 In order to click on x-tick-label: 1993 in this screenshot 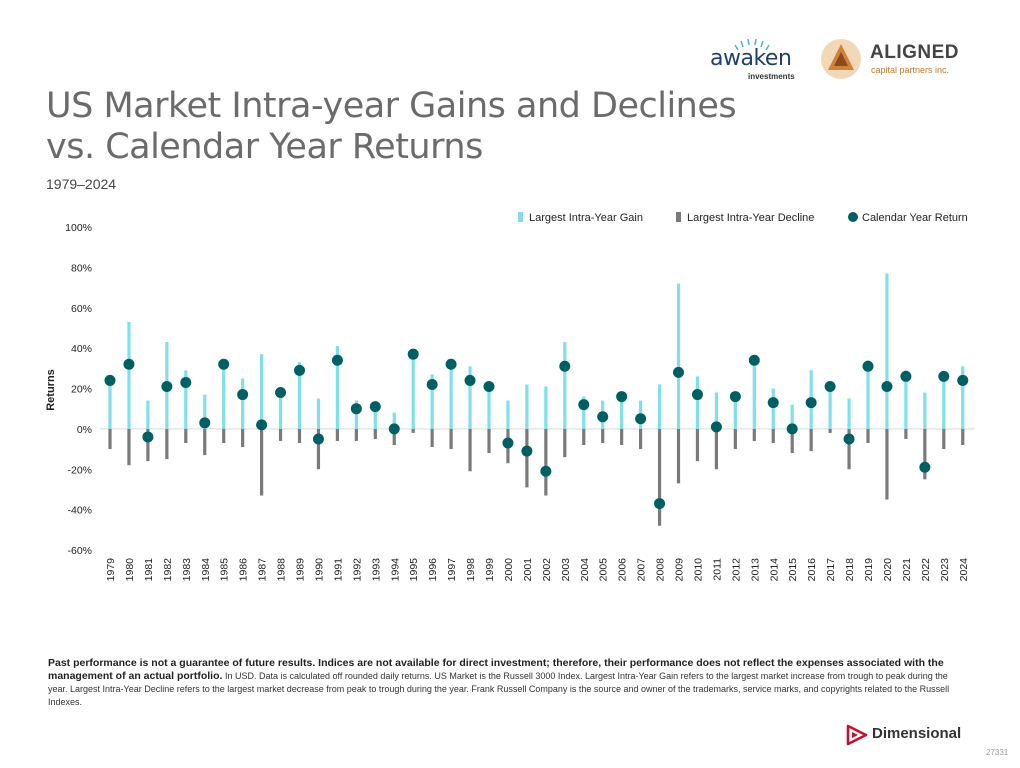, I will do `click(376, 570)`.